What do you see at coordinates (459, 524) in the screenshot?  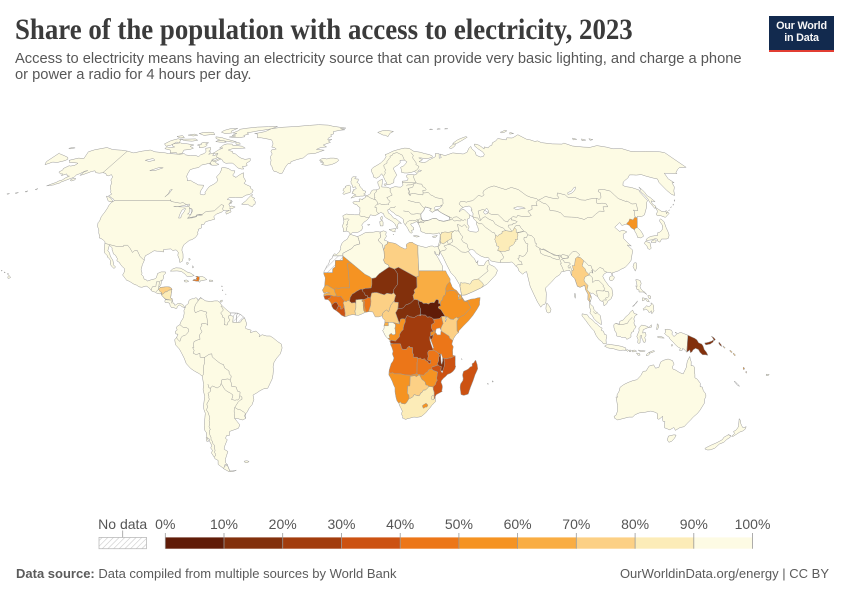 I see `svg-text: 50%` at bounding box center [459, 524].